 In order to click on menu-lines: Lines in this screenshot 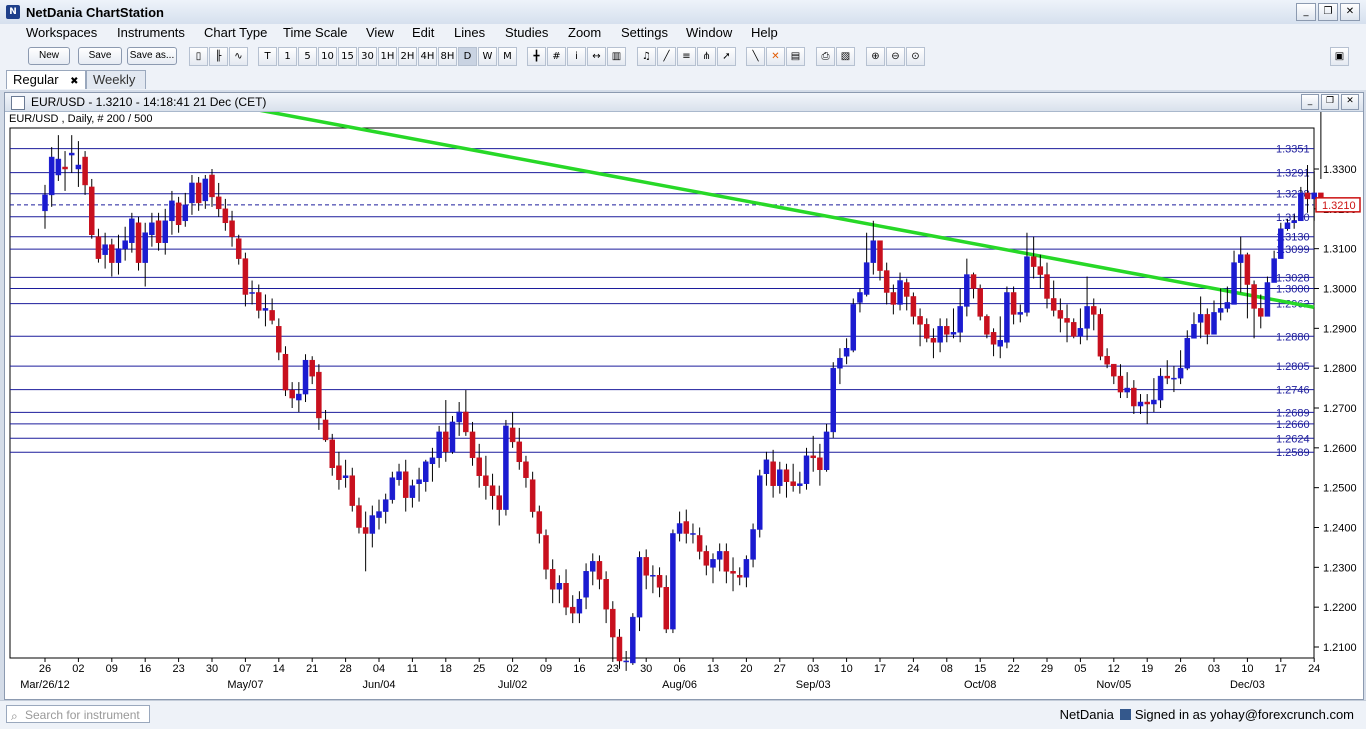, I will do `click(470, 32)`.